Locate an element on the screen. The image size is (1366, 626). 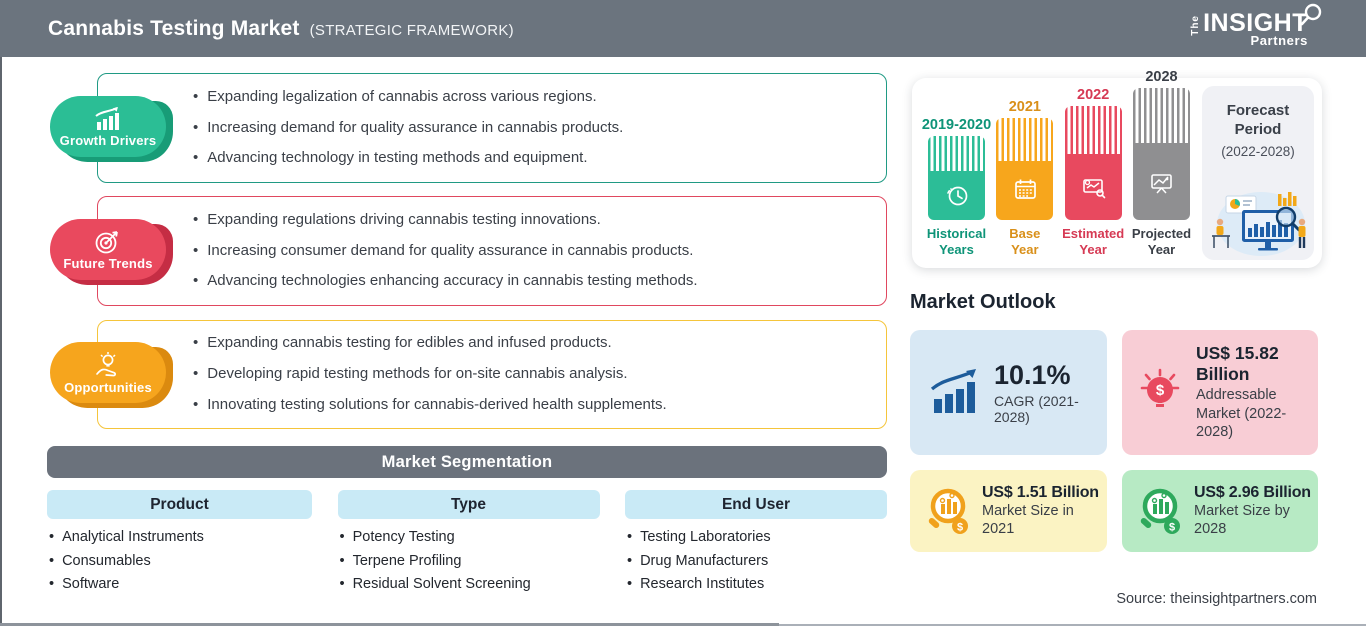
card-text: US$ 1.51 Billion Market Size in 2021 is located at coordinates (1041, 511).